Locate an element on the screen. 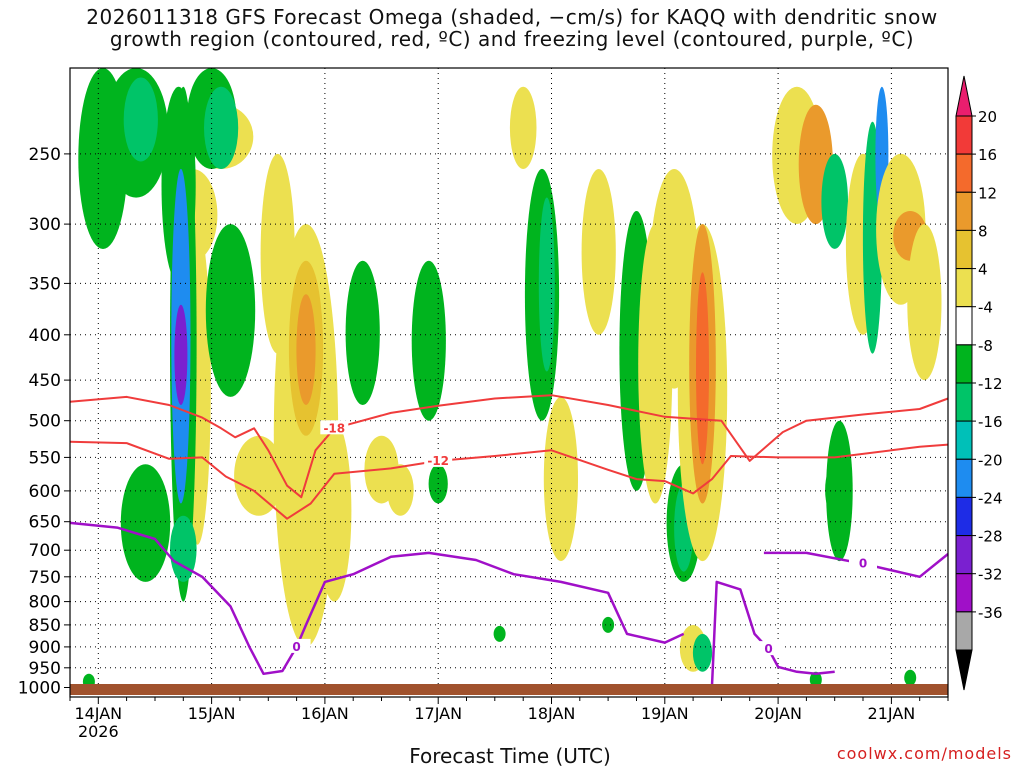 This screenshot has width=1024, height=768. x-tick-label: 21JAN is located at coordinates (892, 713).